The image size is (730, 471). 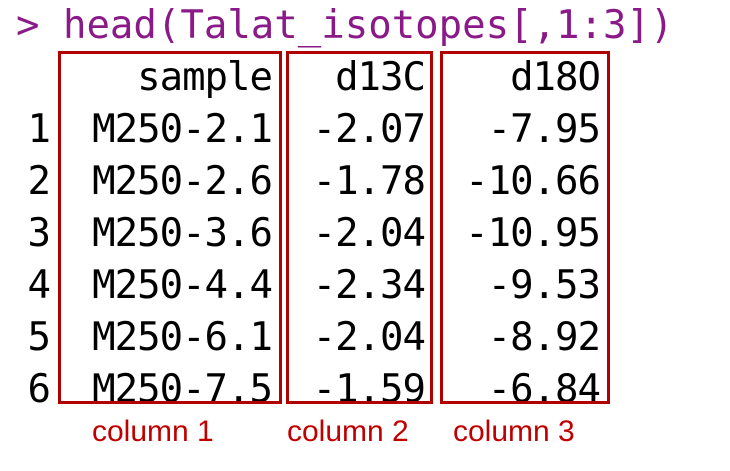 What do you see at coordinates (533, 181) in the screenshot?
I see `table-cell: -10.66` at bounding box center [533, 181].